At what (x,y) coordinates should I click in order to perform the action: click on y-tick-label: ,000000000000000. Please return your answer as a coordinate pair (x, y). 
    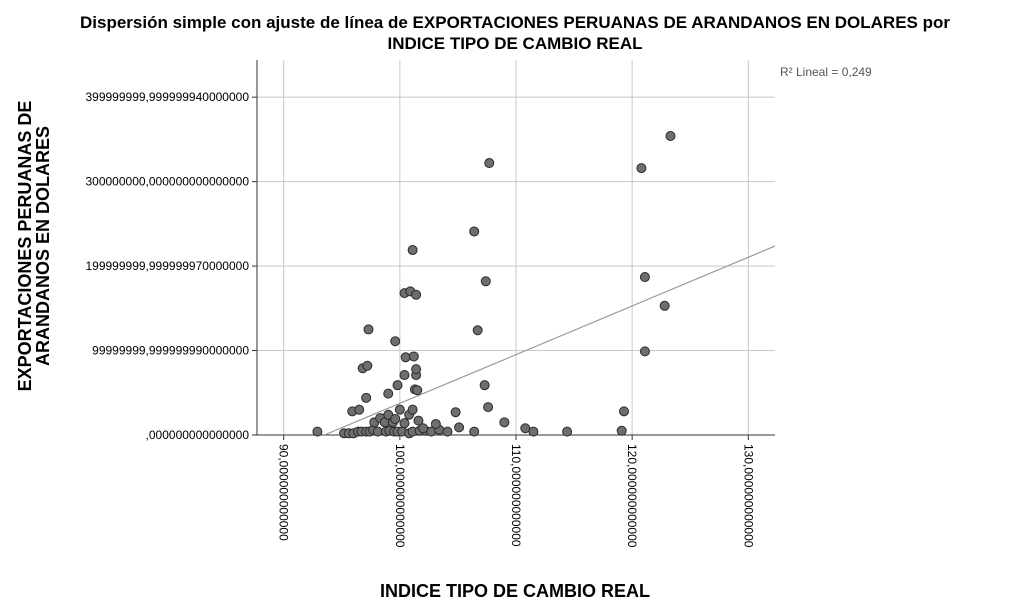
    Looking at the image, I should click on (198, 435).